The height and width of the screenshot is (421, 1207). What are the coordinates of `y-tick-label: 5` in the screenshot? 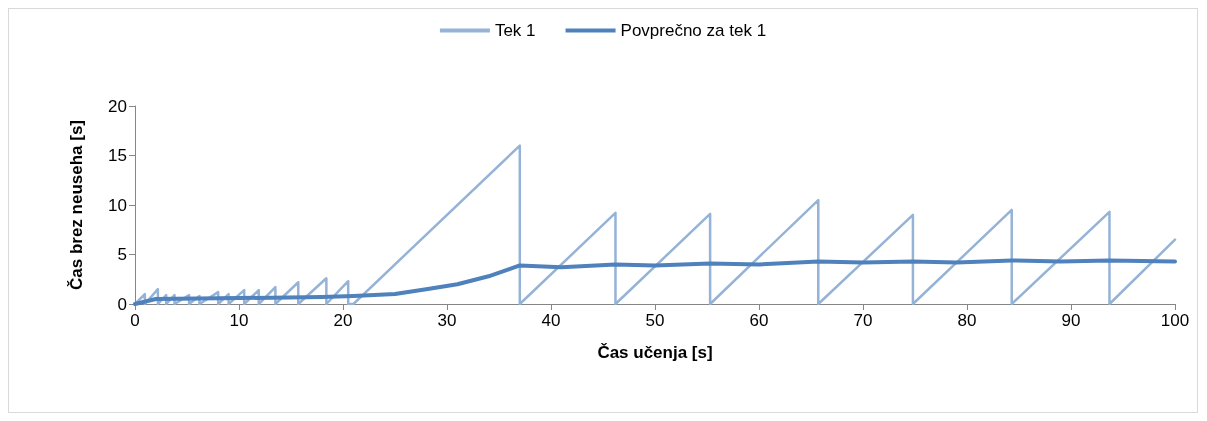 It's located at (122, 254).